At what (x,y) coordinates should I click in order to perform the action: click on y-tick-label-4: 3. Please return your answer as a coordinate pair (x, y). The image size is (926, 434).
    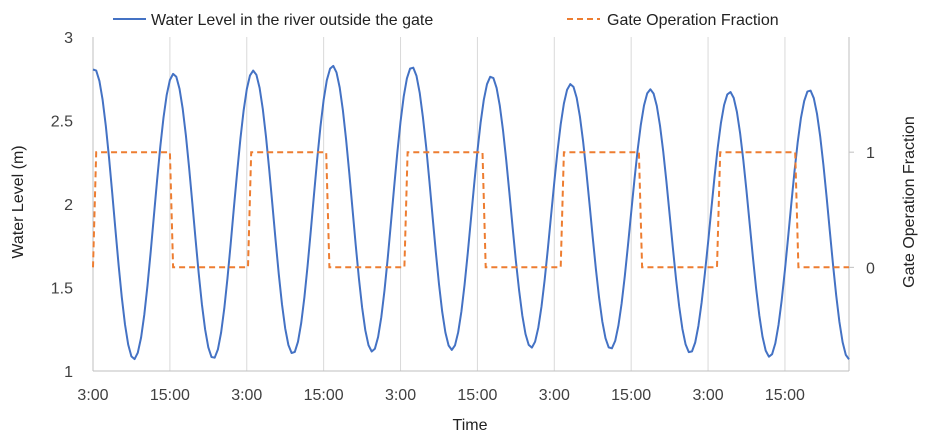
    Looking at the image, I should click on (68, 38).